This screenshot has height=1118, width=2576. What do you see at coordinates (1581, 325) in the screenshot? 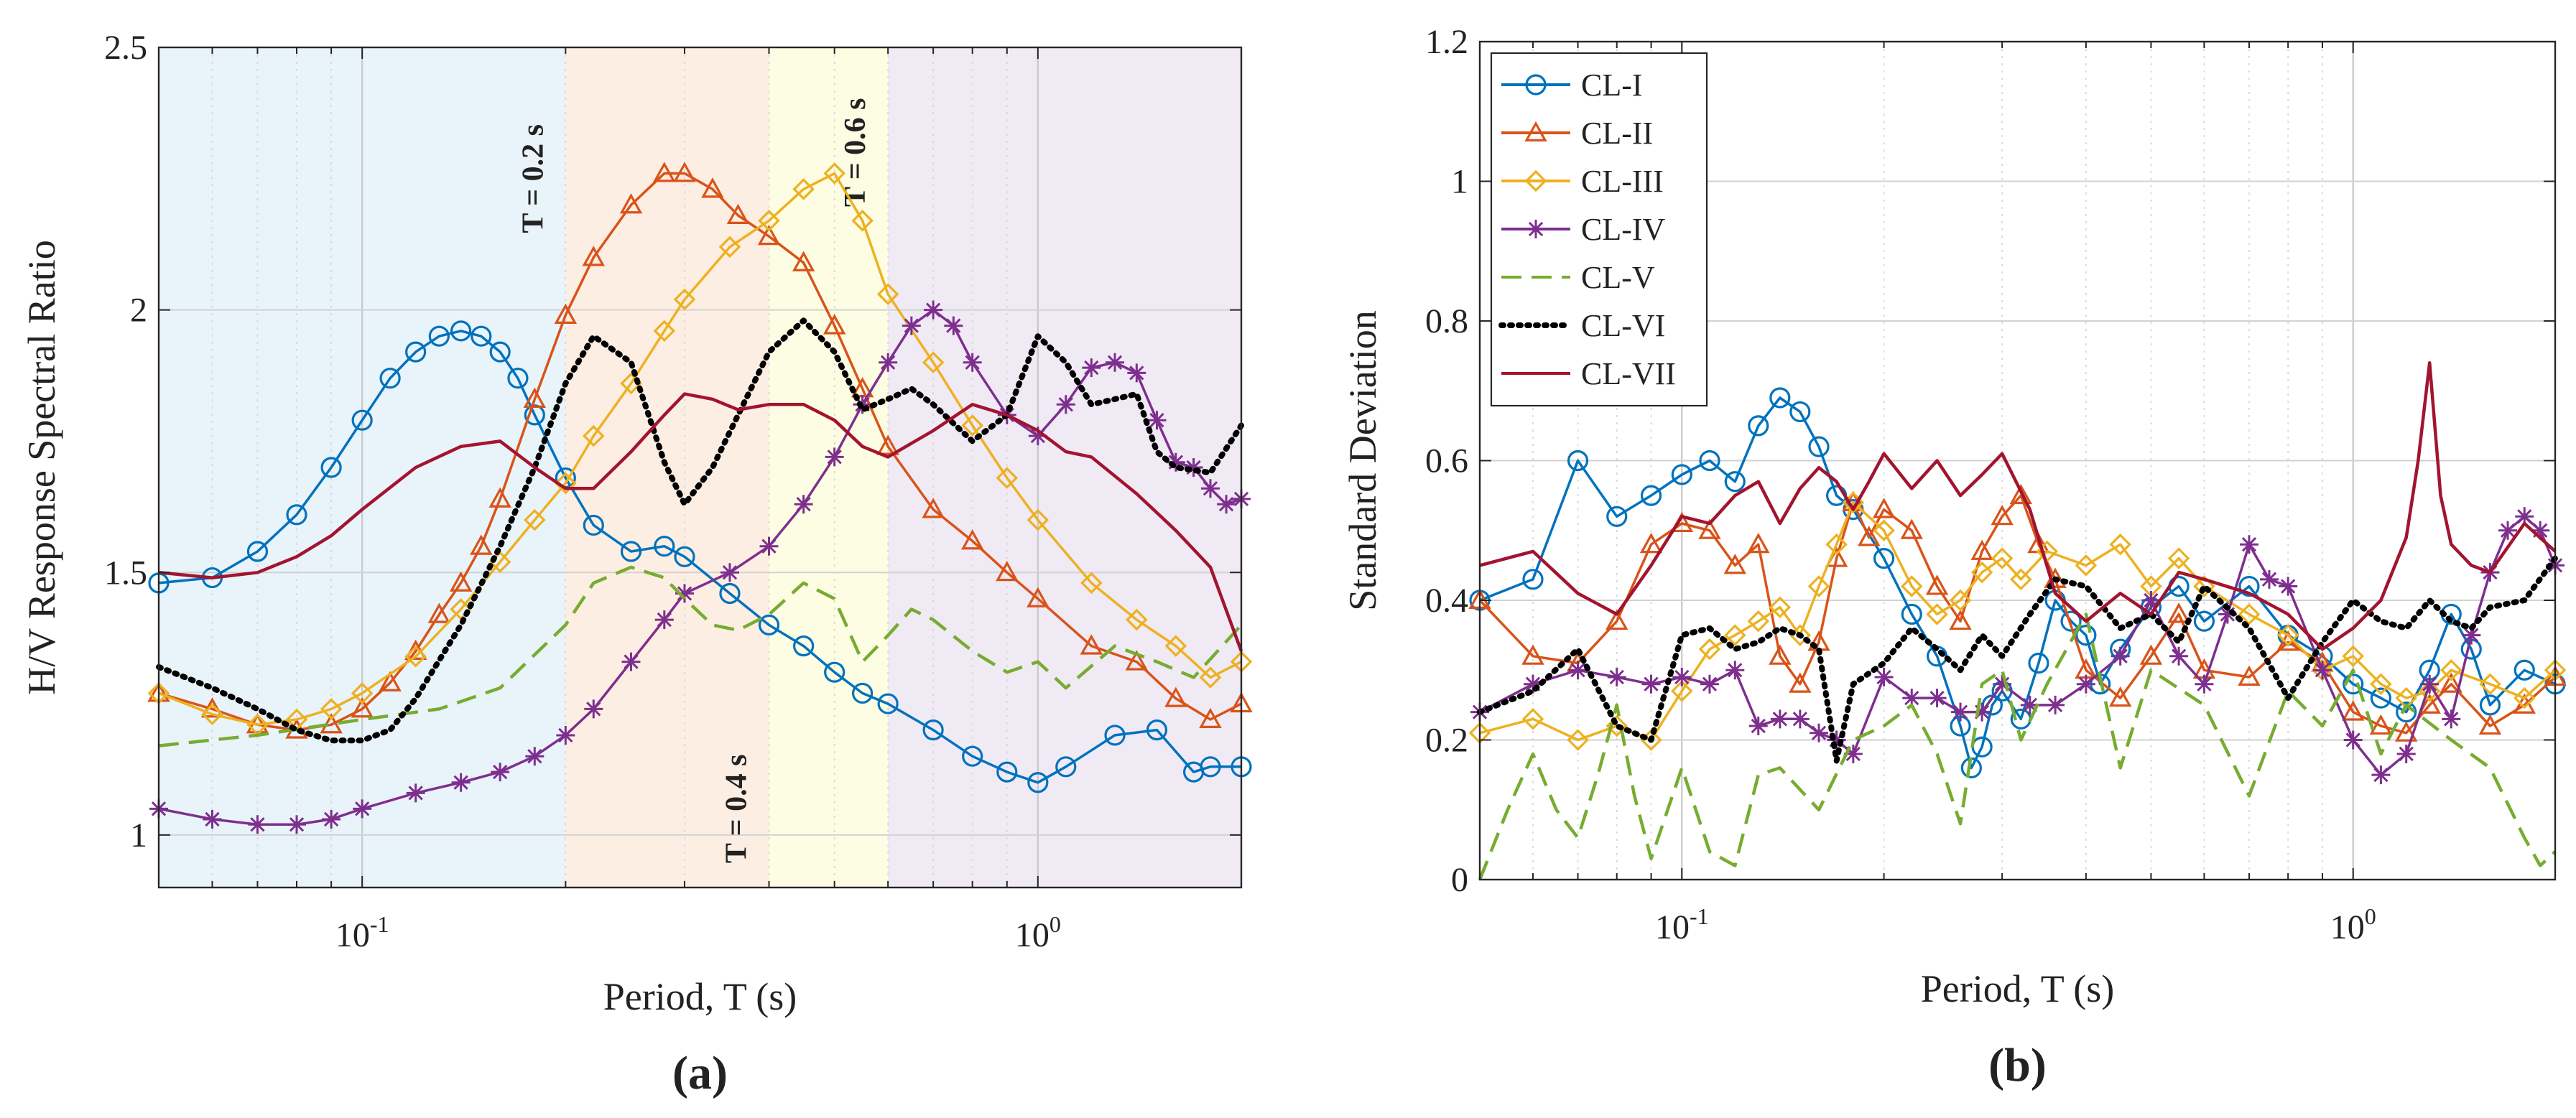
I see `legend-item-cl-vi: CL-VI` at bounding box center [1581, 325].